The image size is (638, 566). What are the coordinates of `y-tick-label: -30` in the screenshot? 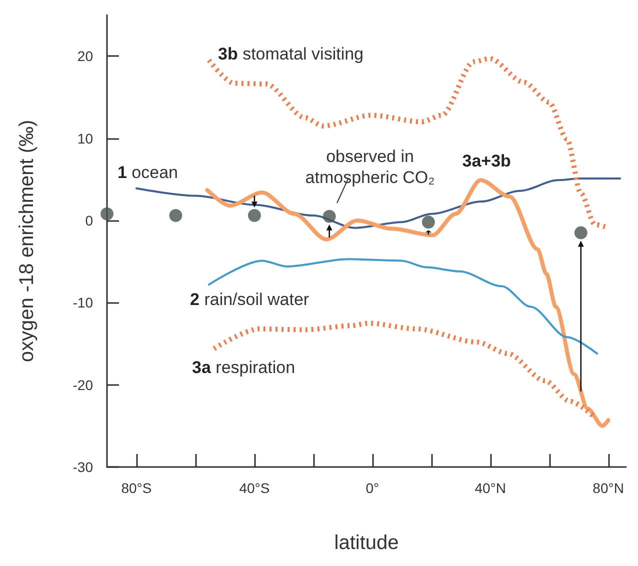 It's located at (83, 467).